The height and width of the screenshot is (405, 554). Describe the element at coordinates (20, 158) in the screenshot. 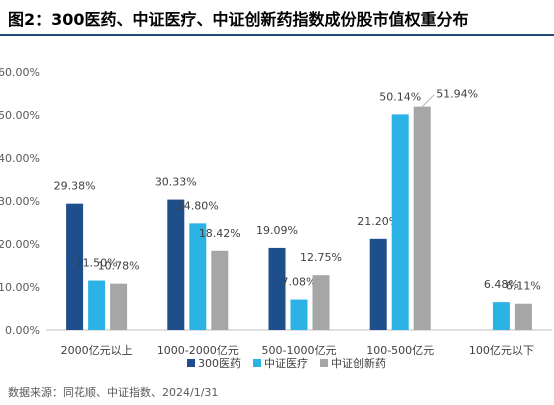

I see `y-tick-label: 40.00%` at that location.